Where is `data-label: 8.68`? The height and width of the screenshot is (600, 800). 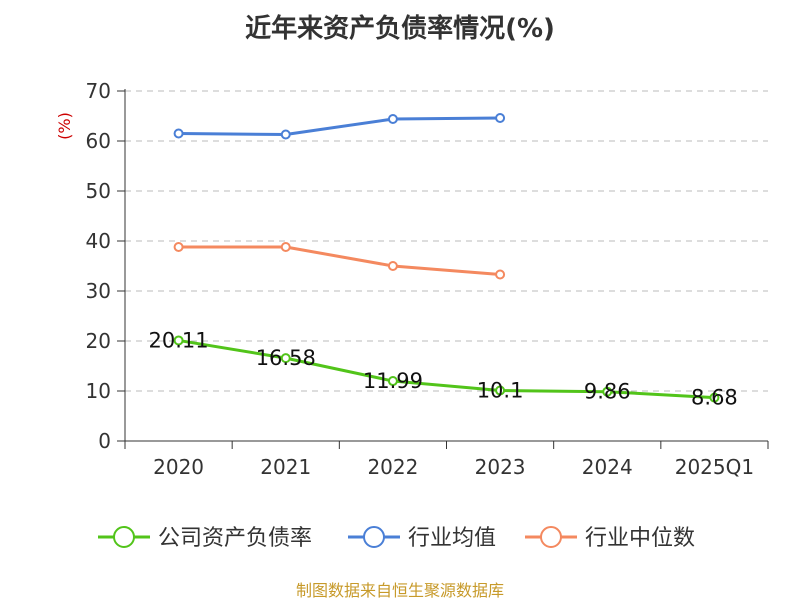 data-label: 8.68 is located at coordinates (714, 398).